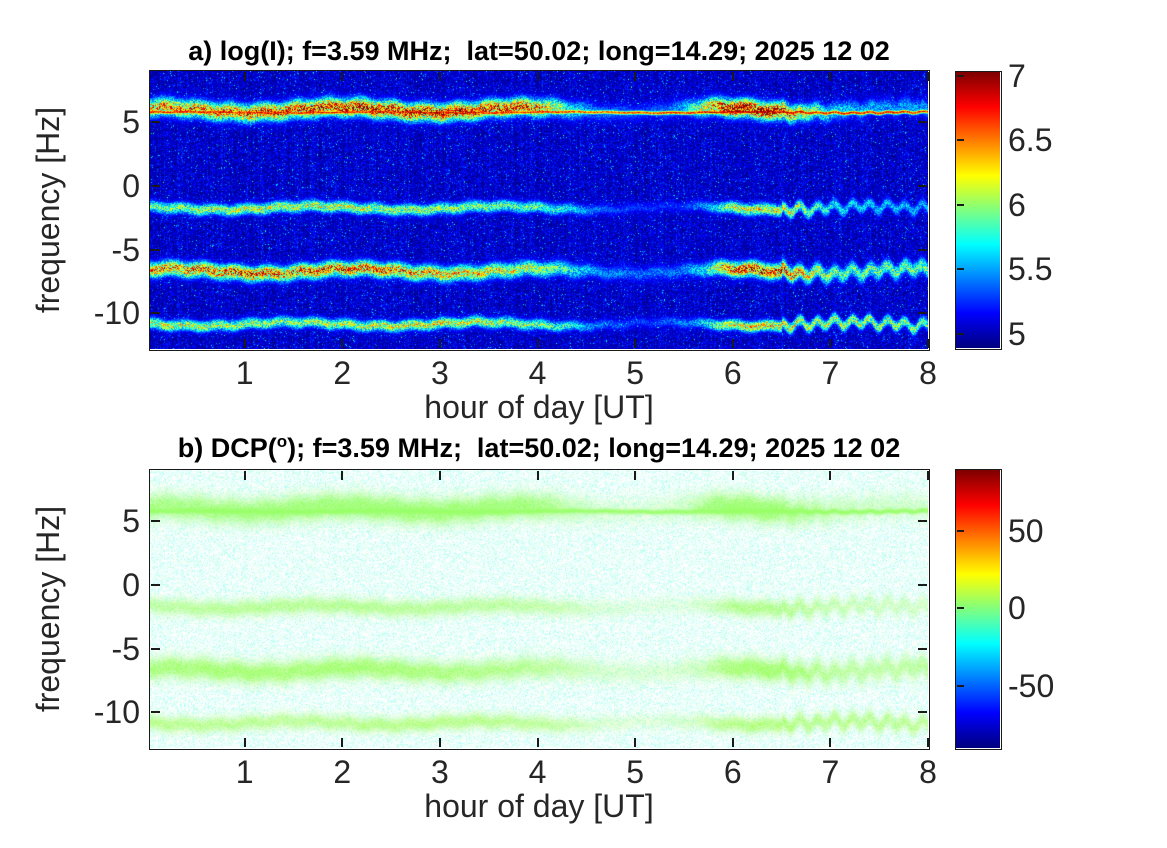 This screenshot has height=848, width=1167. Describe the element at coordinates (1030, 140) in the screenshot. I see `colorbar-tick-label: 6.5` at that location.